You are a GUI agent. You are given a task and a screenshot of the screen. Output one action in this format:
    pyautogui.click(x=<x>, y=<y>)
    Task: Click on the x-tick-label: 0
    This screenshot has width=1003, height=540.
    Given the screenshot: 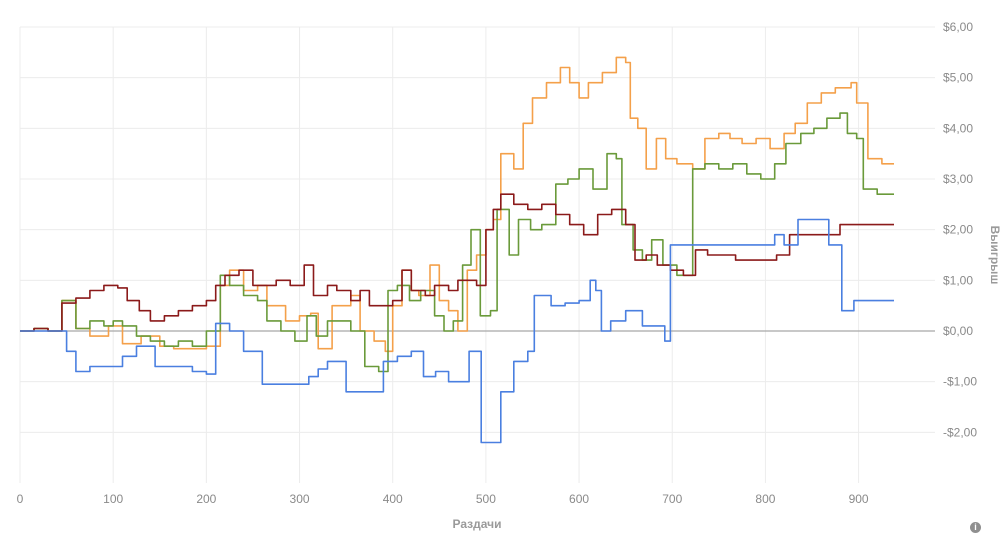 What is the action you would take?
    pyautogui.click(x=20, y=499)
    